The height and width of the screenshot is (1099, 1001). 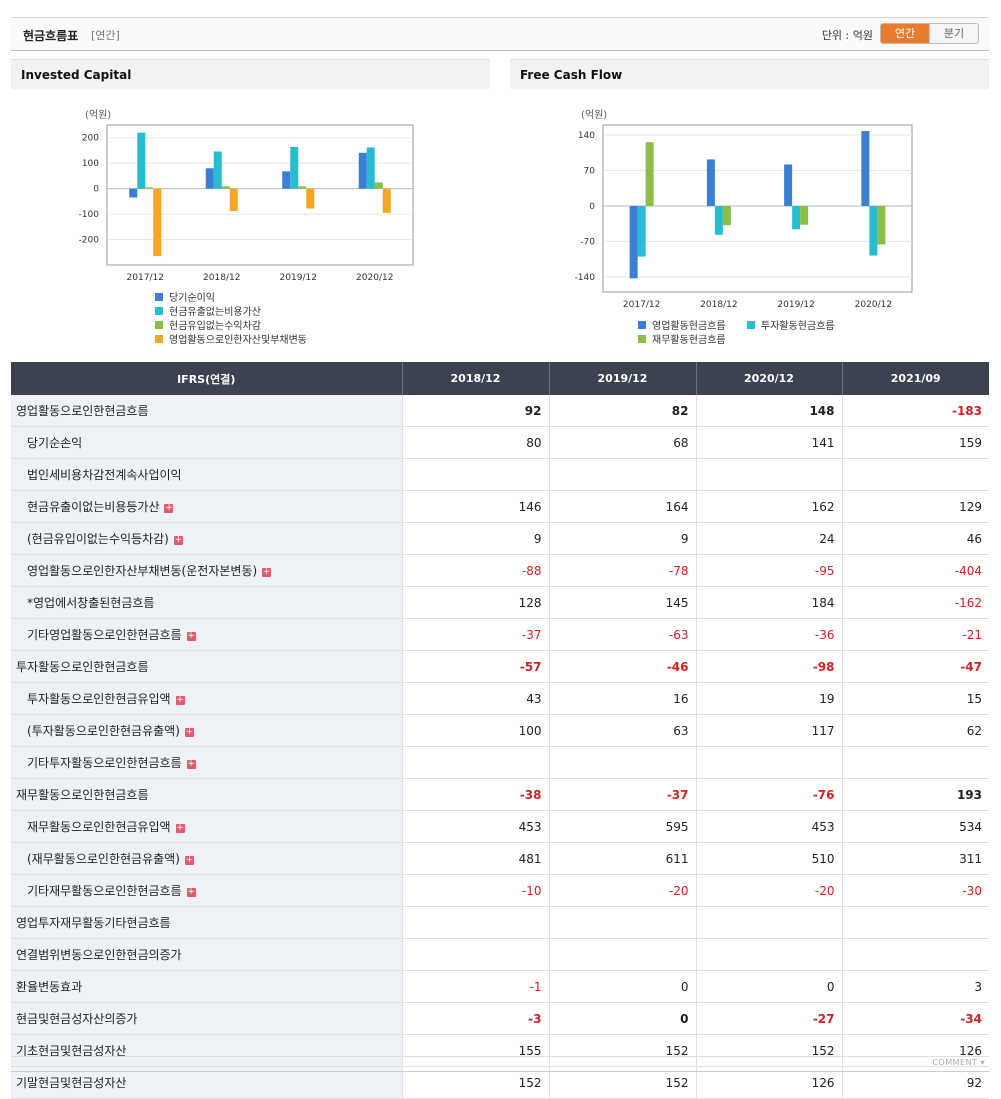 What do you see at coordinates (104, 635) in the screenshot?
I see `row-label-text: 기타영업활동으로인한현금흐름` at bounding box center [104, 635].